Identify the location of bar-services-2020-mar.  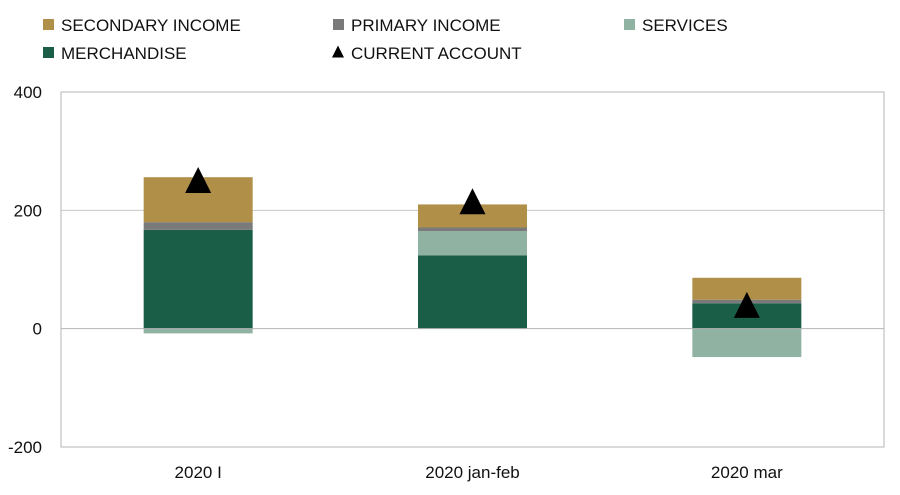
(747, 343).